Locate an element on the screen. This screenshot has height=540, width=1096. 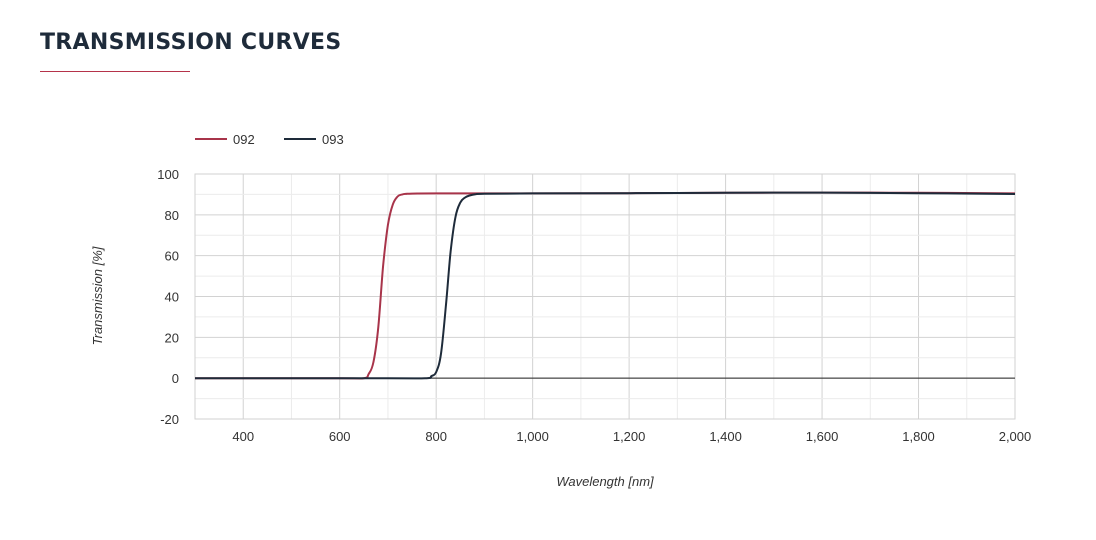
y-tick-label: 20 is located at coordinates (172, 337).